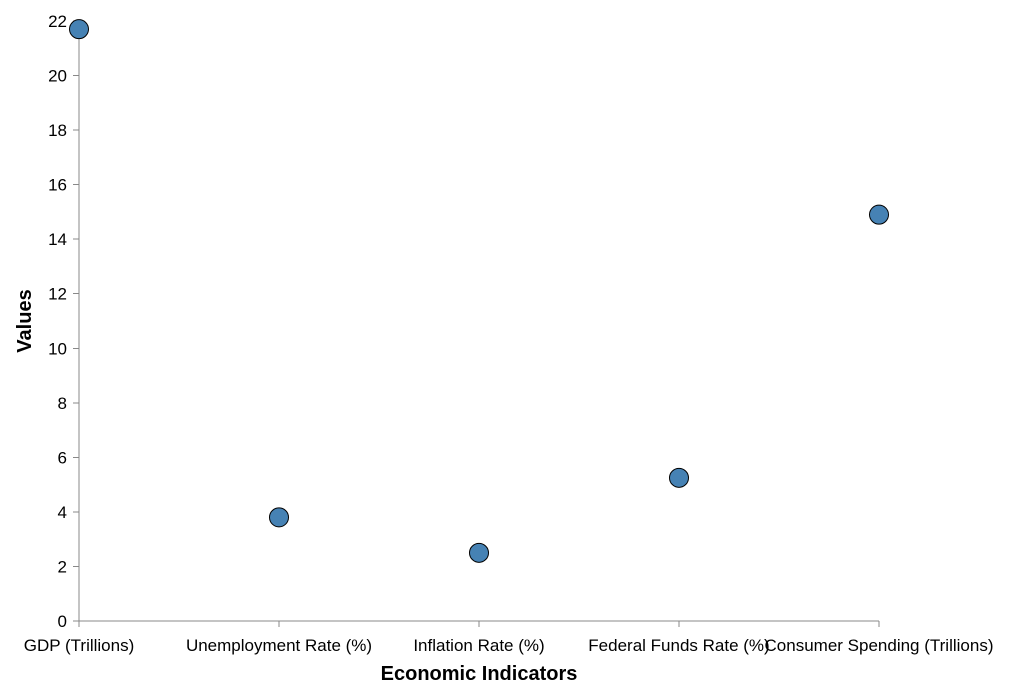 The width and height of the screenshot is (1024, 694). I want to click on x-tick-label: Consumer Spending (Trillions), so click(879, 645).